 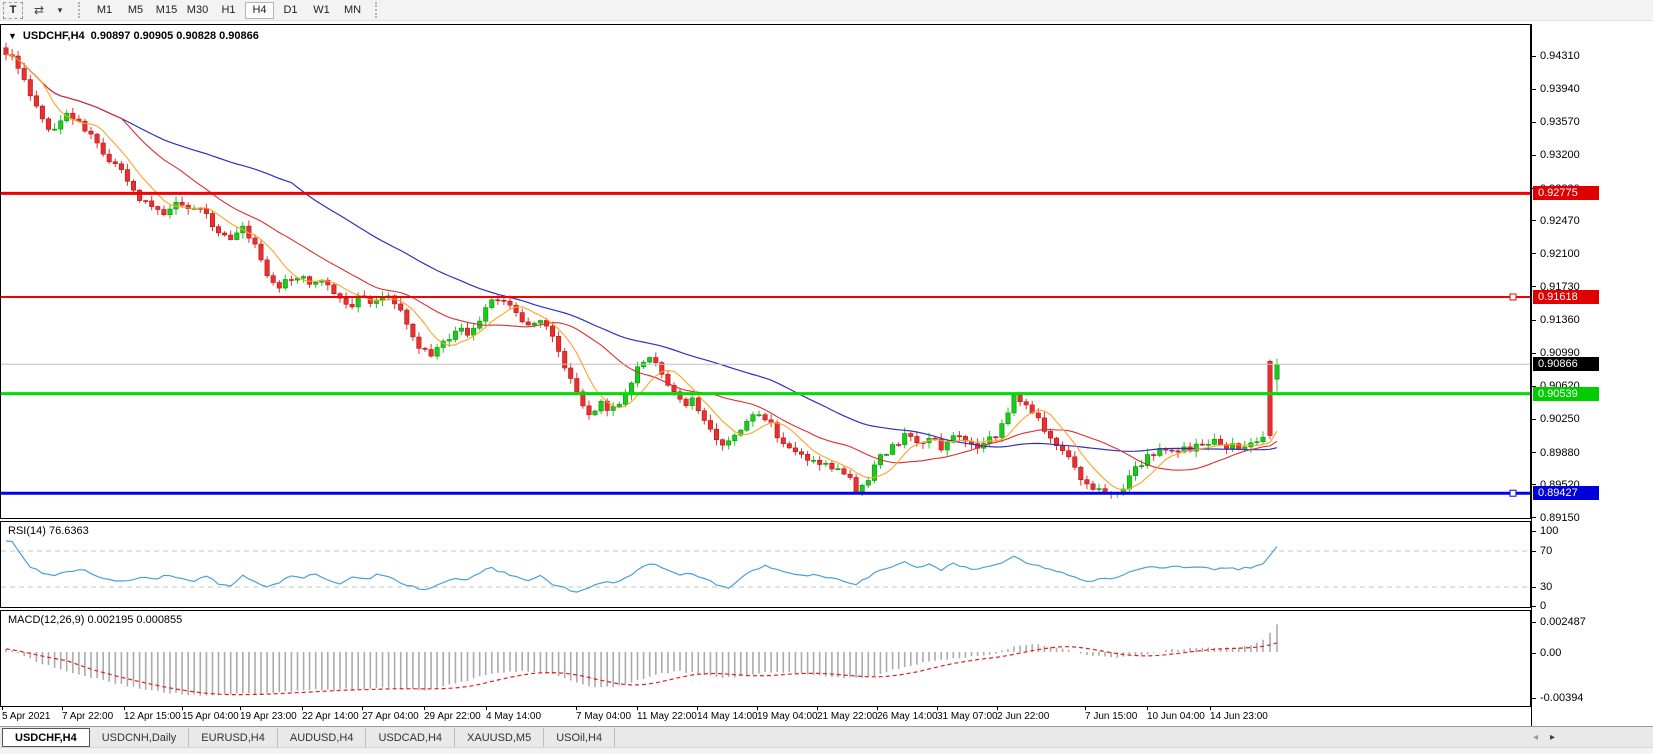 I want to click on arrange-dropdown-button: ▾, so click(x=60, y=10).